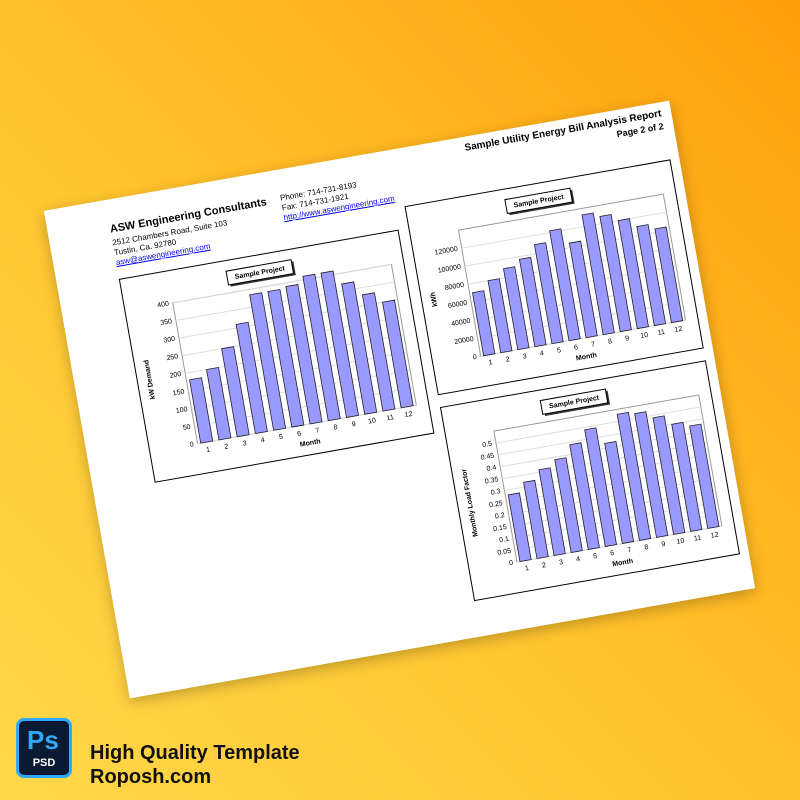  Describe the element at coordinates (458, 305) in the screenshot. I see `y-tick-label: 60000` at that location.